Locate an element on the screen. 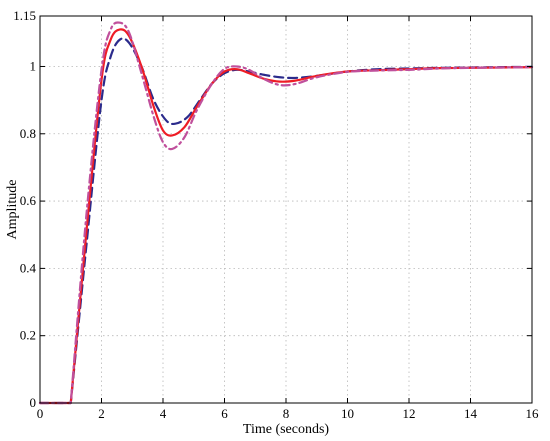  y-tick-label: 0.2 is located at coordinates (28, 335).